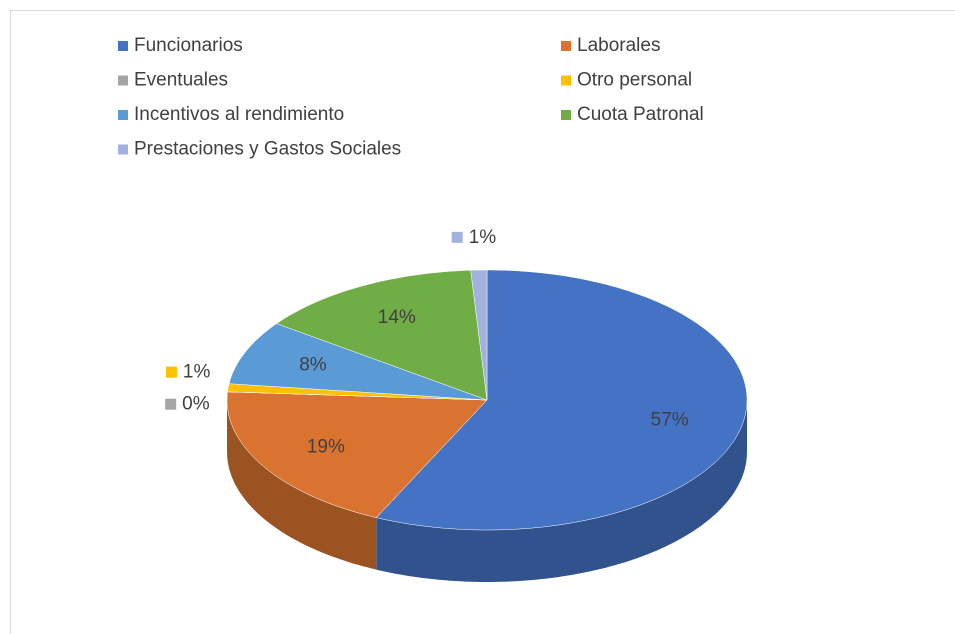 Image resolution: width=955 pixels, height=634 pixels. What do you see at coordinates (196, 404) in the screenshot?
I see `data-label: 0%` at bounding box center [196, 404].